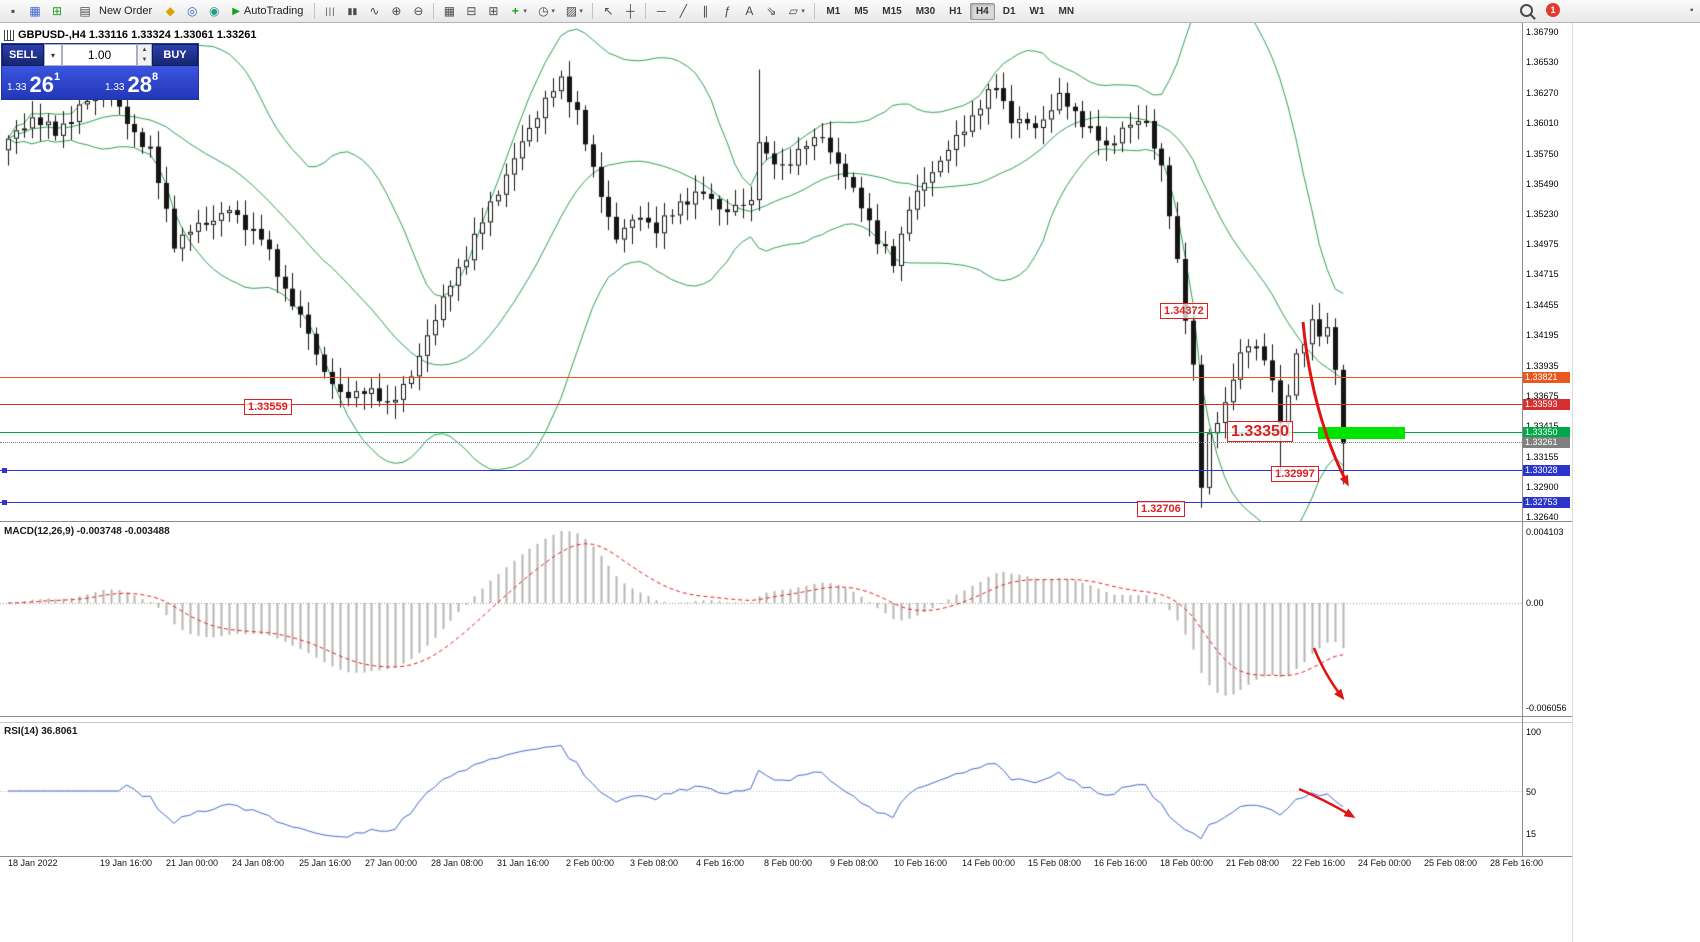  I want to click on mql5-icon: ◉, so click(214, 11).